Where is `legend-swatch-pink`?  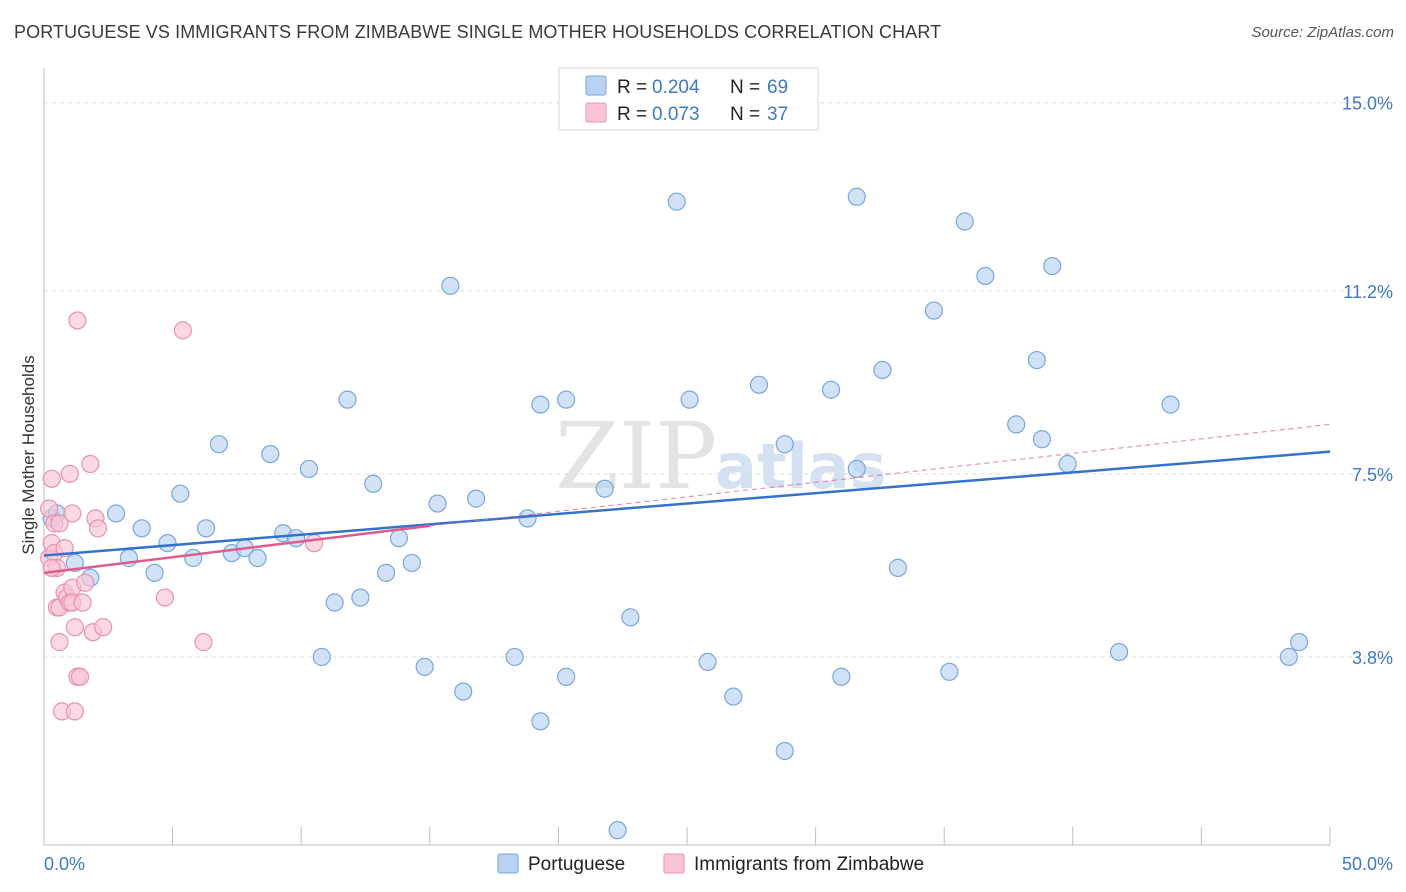 legend-swatch-pink is located at coordinates (596, 112).